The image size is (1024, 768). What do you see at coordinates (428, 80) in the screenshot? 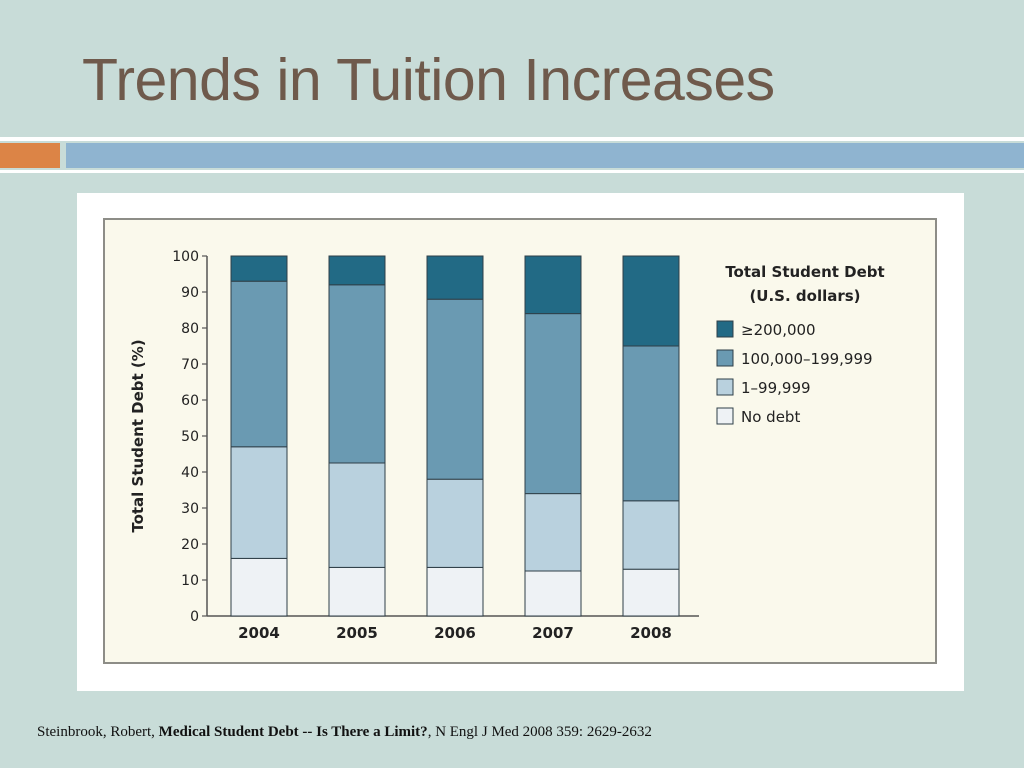
I see `slide-title: Trends in Tuition Increases` at bounding box center [428, 80].